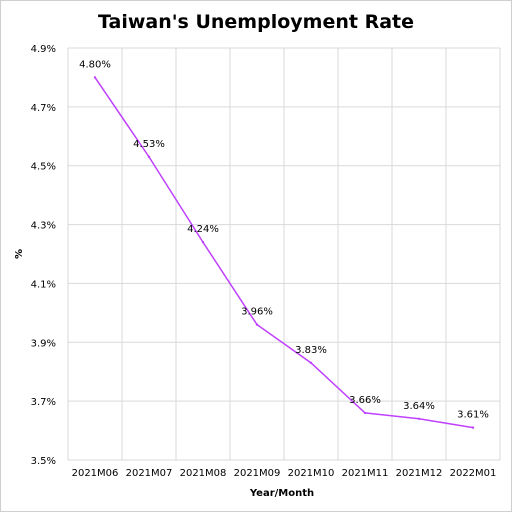 Image resolution: width=512 pixels, height=512 pixels. Describe the element at coordinates (419, 473) in the screenshot. I see `x-tick-label: 2021M12` at that location.